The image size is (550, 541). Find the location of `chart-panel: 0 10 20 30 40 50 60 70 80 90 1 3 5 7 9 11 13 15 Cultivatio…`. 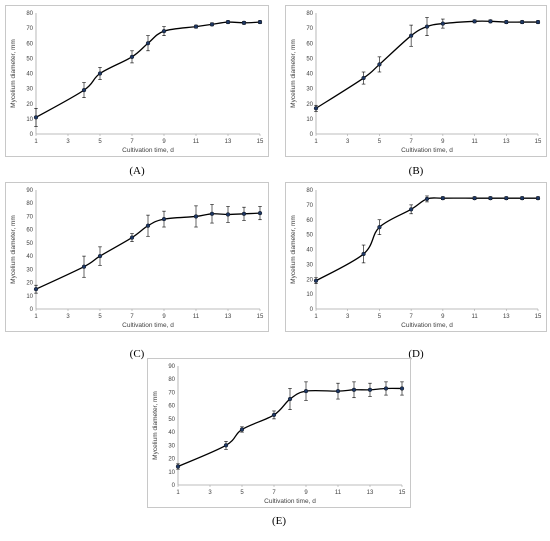

chart-panel: 0 10 20 30 40 50 60 70 80 90 1 3 5 7 9 11 13 15 Cultivatio… is located at coordinates (137, 257).